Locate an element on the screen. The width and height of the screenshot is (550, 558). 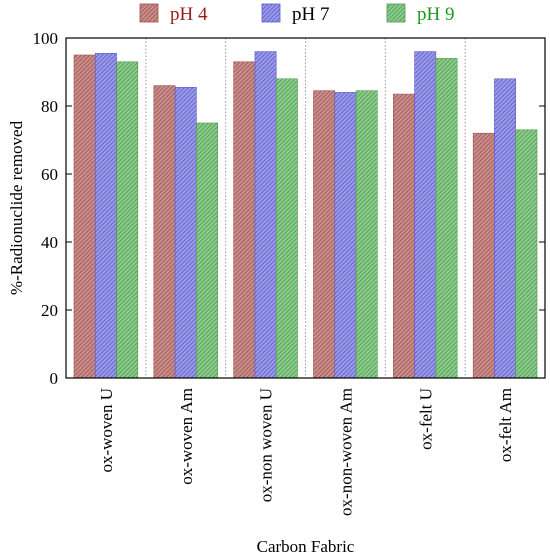
legend-label: pH 9 is located at coordinates (435, 14).